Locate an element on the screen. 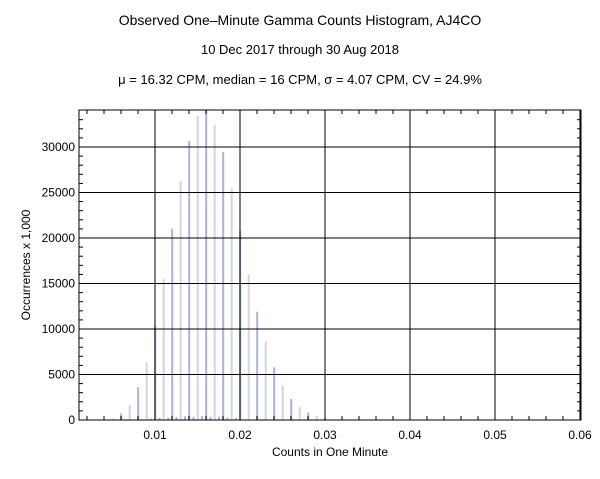 This screenshot has width=600, height=479. x-tick-label: 0.04 is located at coordinates (410, 435).